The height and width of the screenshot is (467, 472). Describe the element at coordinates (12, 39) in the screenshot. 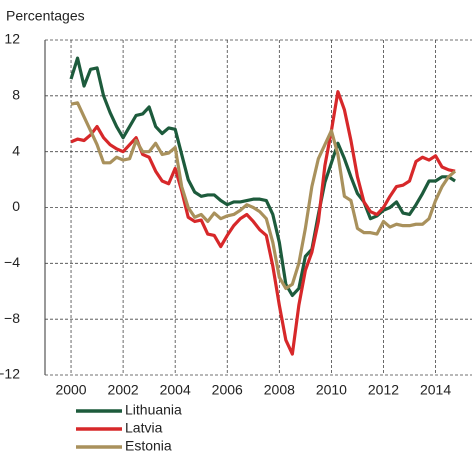

I see `y-tick-label: 12` at that location.